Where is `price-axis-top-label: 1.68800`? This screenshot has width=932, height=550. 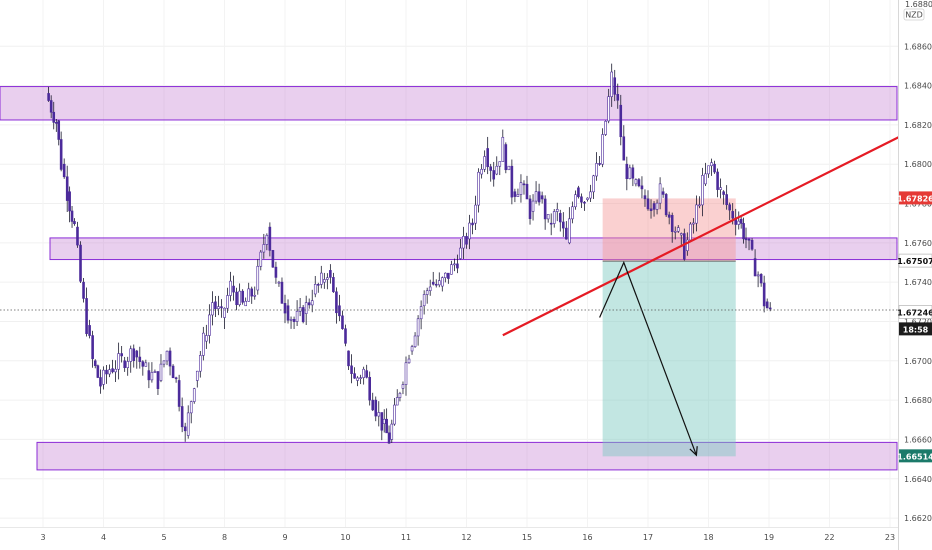
price-axis-top-label: 1.68800 is located at coordinates (918, 4).